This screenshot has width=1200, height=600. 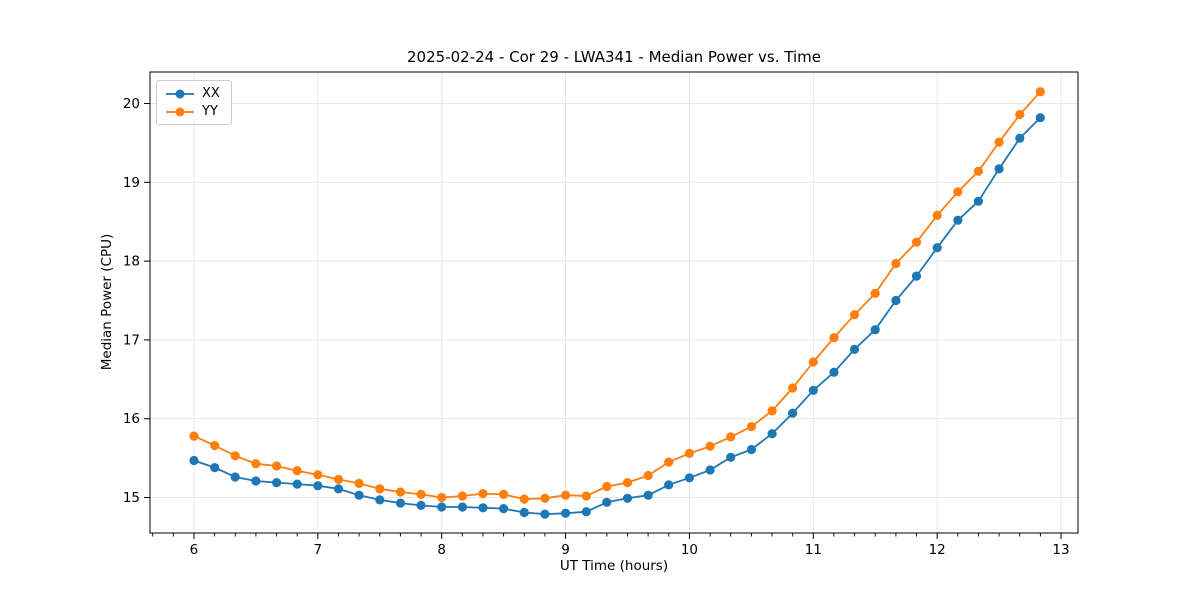 What do you see at coordinates (131, 498) in the screenshot?
I see `svg-text: 15` at bounding box center [131, 498].